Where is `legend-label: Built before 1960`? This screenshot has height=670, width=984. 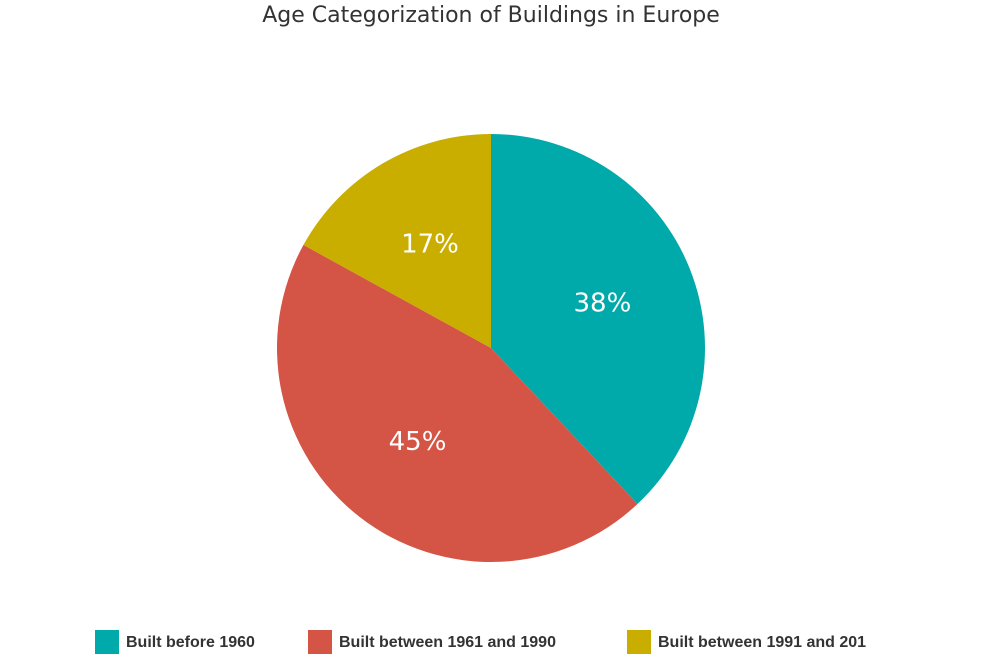 legend-label: Built before 1960 is located at coordinates (190, 642).